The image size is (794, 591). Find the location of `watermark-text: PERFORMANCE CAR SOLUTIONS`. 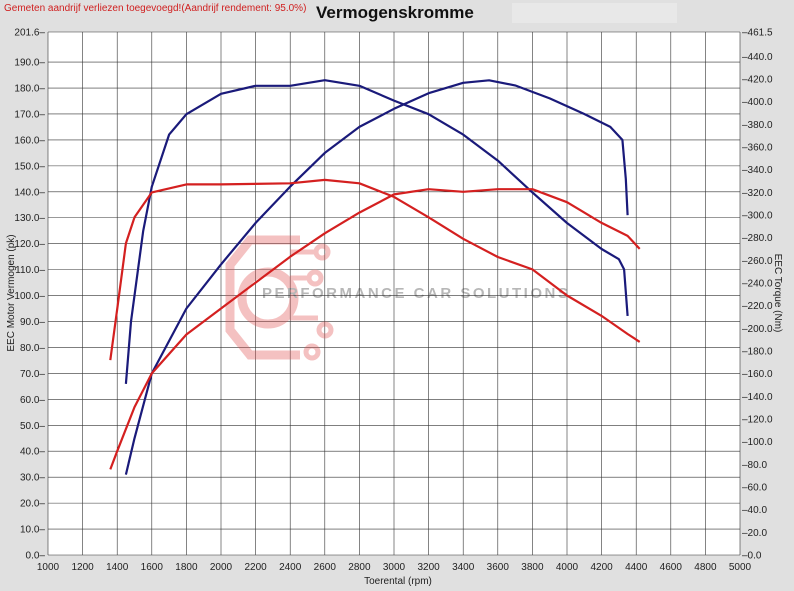

watermark-text: PERFORMANCE CAR SOLUTIONS is located at coordinates (416, 293).